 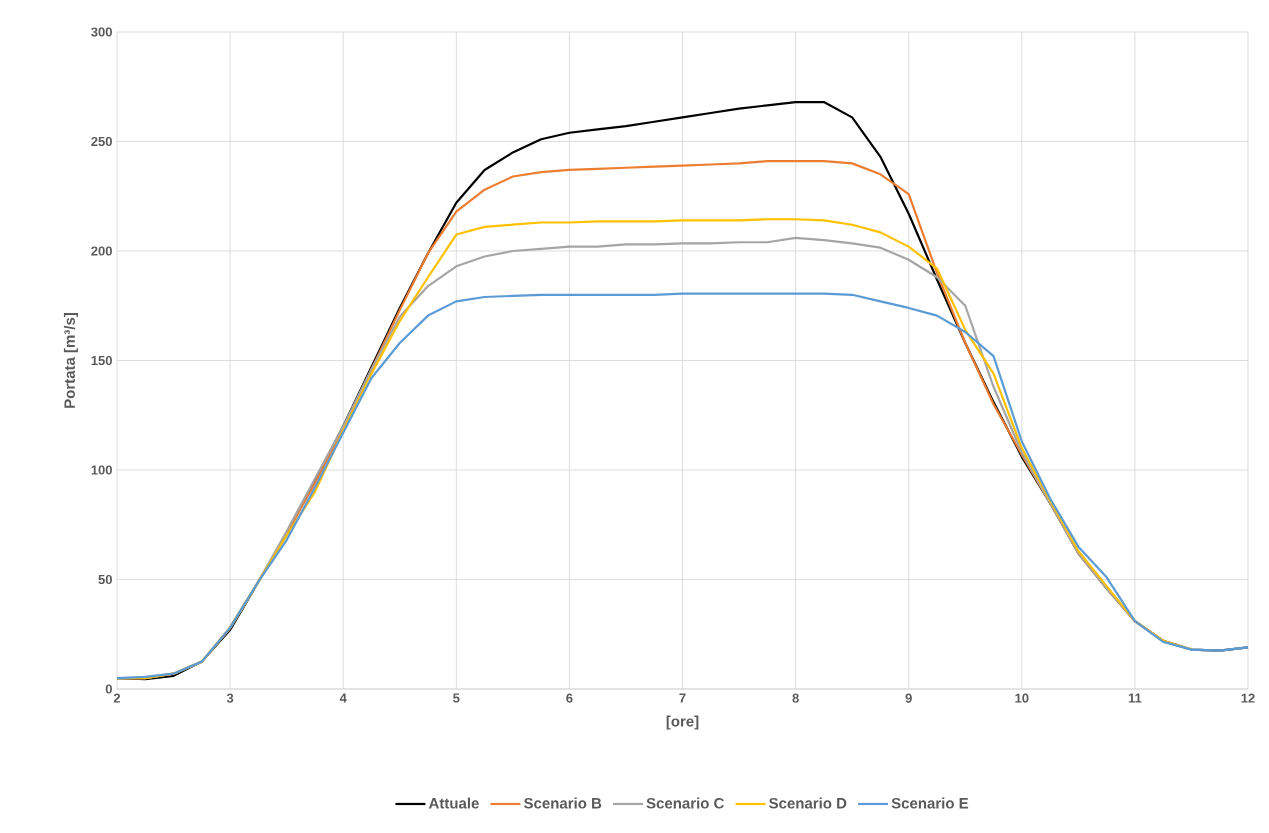 What do you see at coordinates (70, 360) in the screenshot?
I see `y-axis-title: Portata [m³/s]` at bounding box center [70, 360].